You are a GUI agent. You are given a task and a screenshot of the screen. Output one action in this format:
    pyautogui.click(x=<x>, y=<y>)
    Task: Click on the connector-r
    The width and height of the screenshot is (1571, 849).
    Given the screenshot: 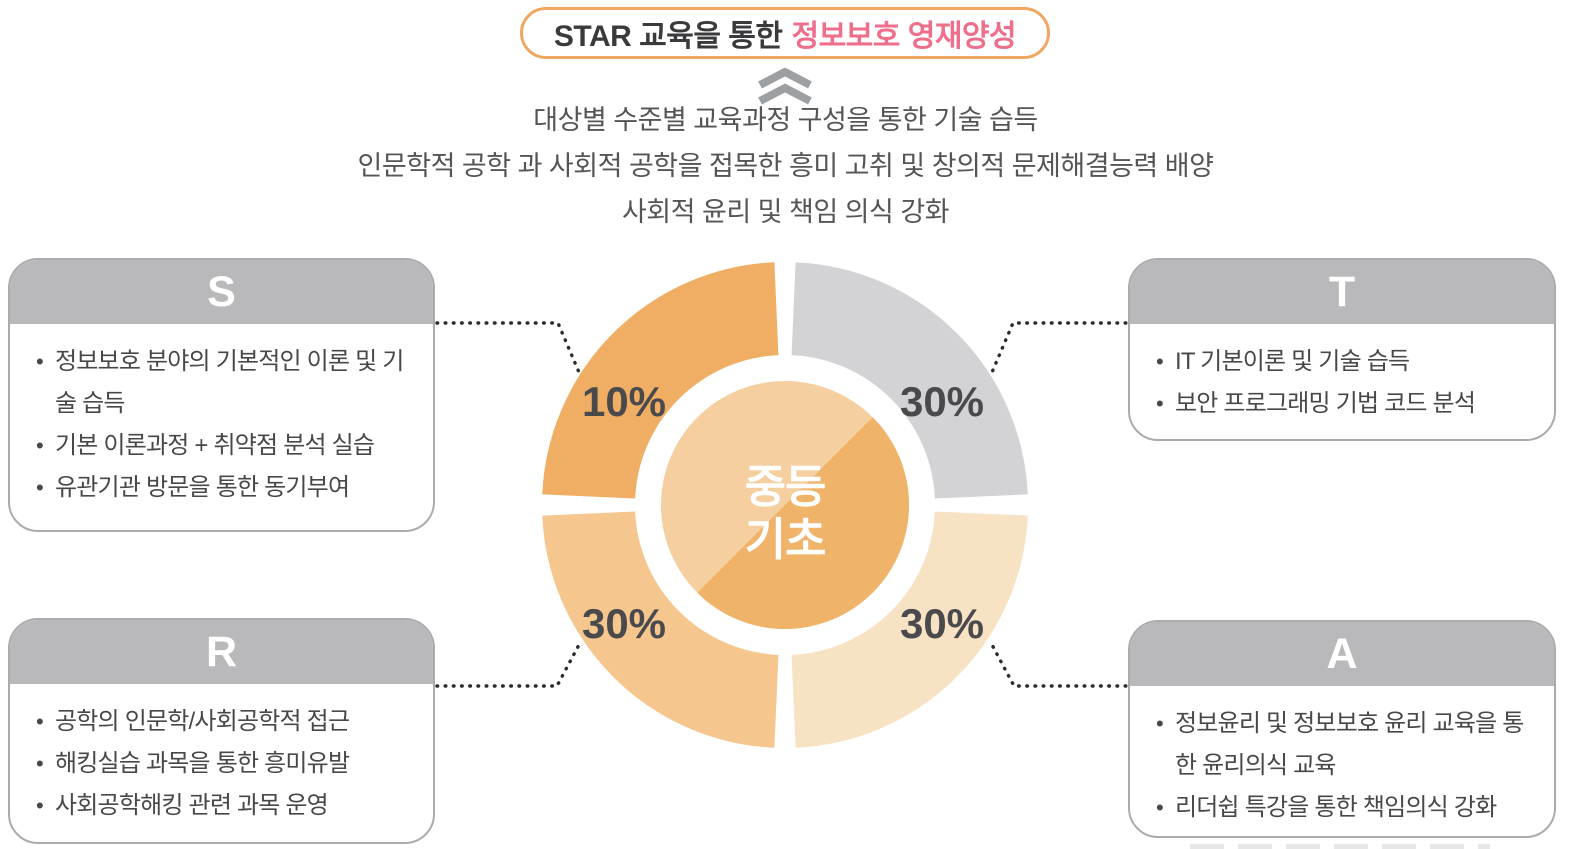 What is the action you would take?
    pyautogui.click(x=509, y=663)
    